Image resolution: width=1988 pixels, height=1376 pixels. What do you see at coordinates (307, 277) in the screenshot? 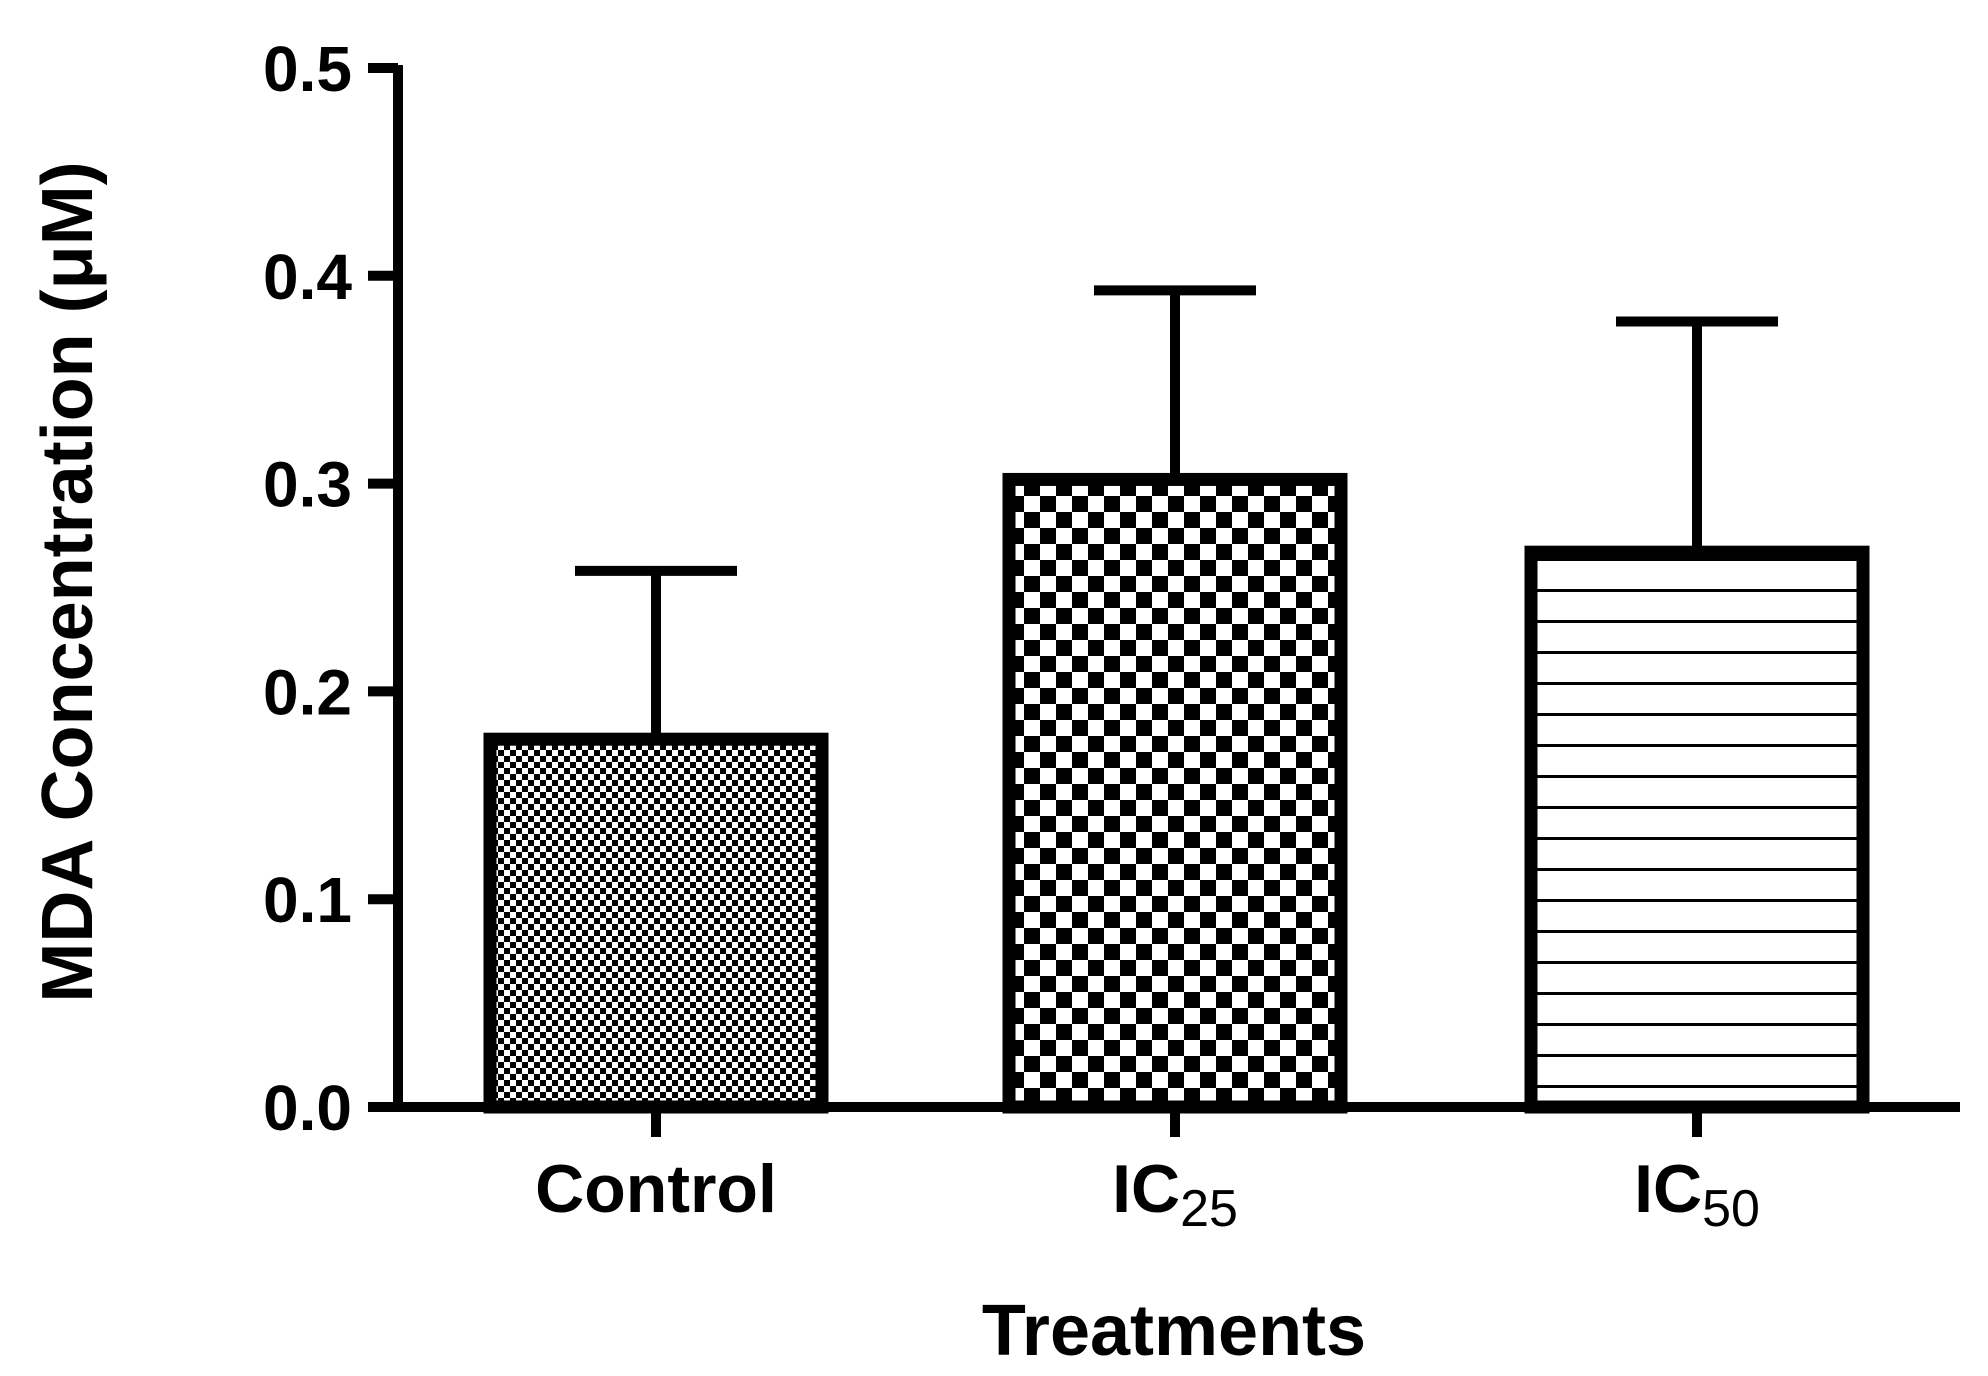
I see `y-tick-label: 0.4` at bounding box center [307, 277].